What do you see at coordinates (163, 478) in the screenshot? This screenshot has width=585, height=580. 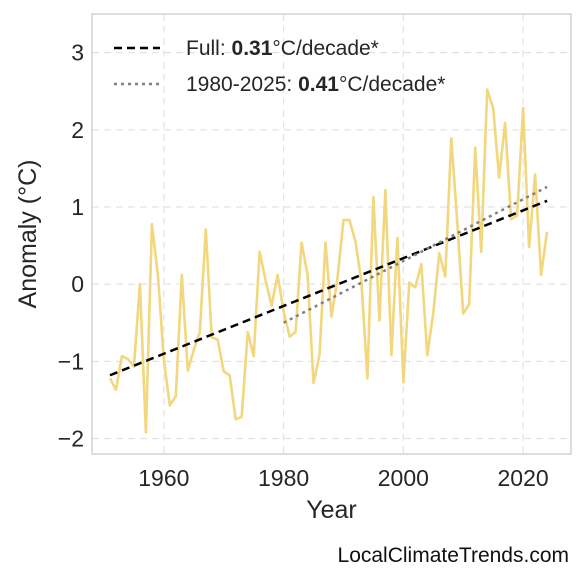 I see `x-tick-label: 1960` at bounding box center [163, 478].